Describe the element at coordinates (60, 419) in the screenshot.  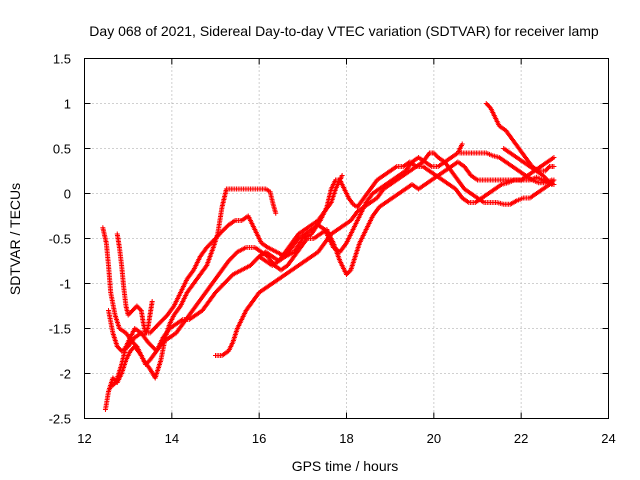
I see `y-tick-label: -2.5` at that location.